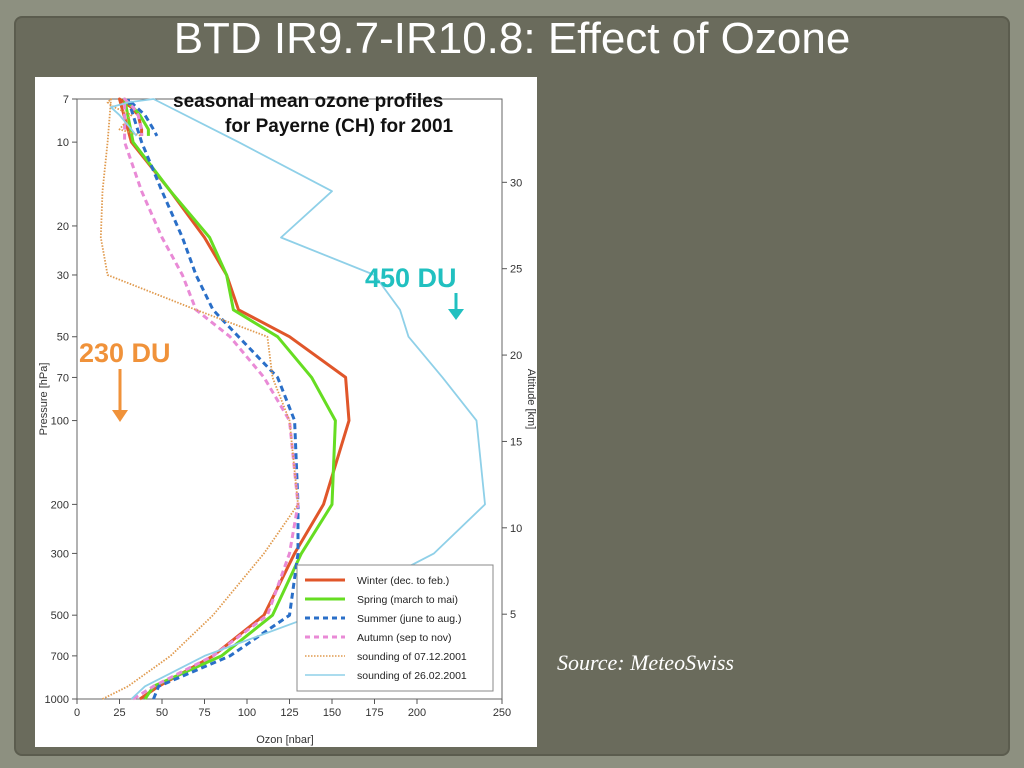 The width and height of the screenshot is (1024, 768). Describe the element at coordinates (125, 353) in the screenshot. I see `annotation-230du: 230 DU` at that location.